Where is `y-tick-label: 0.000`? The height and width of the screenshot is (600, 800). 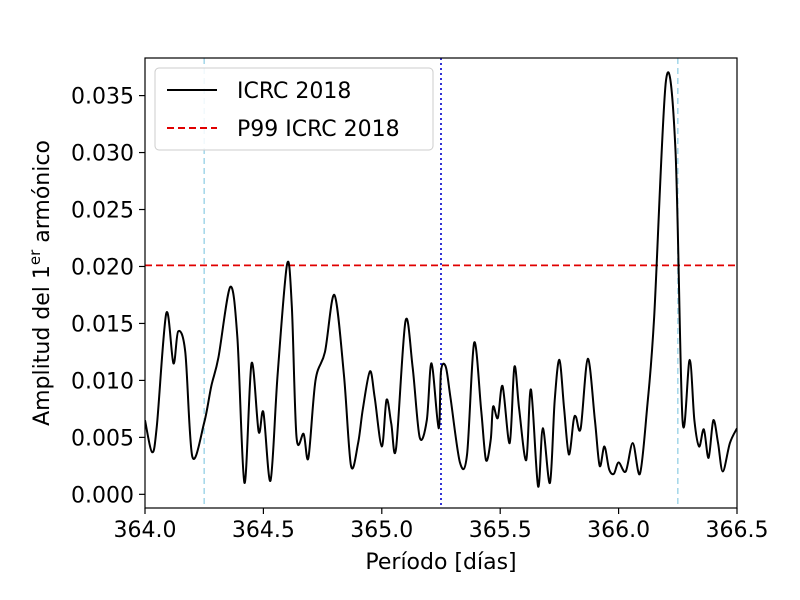 y-tick-label: 0.000 is located at coordinates (102, 495).